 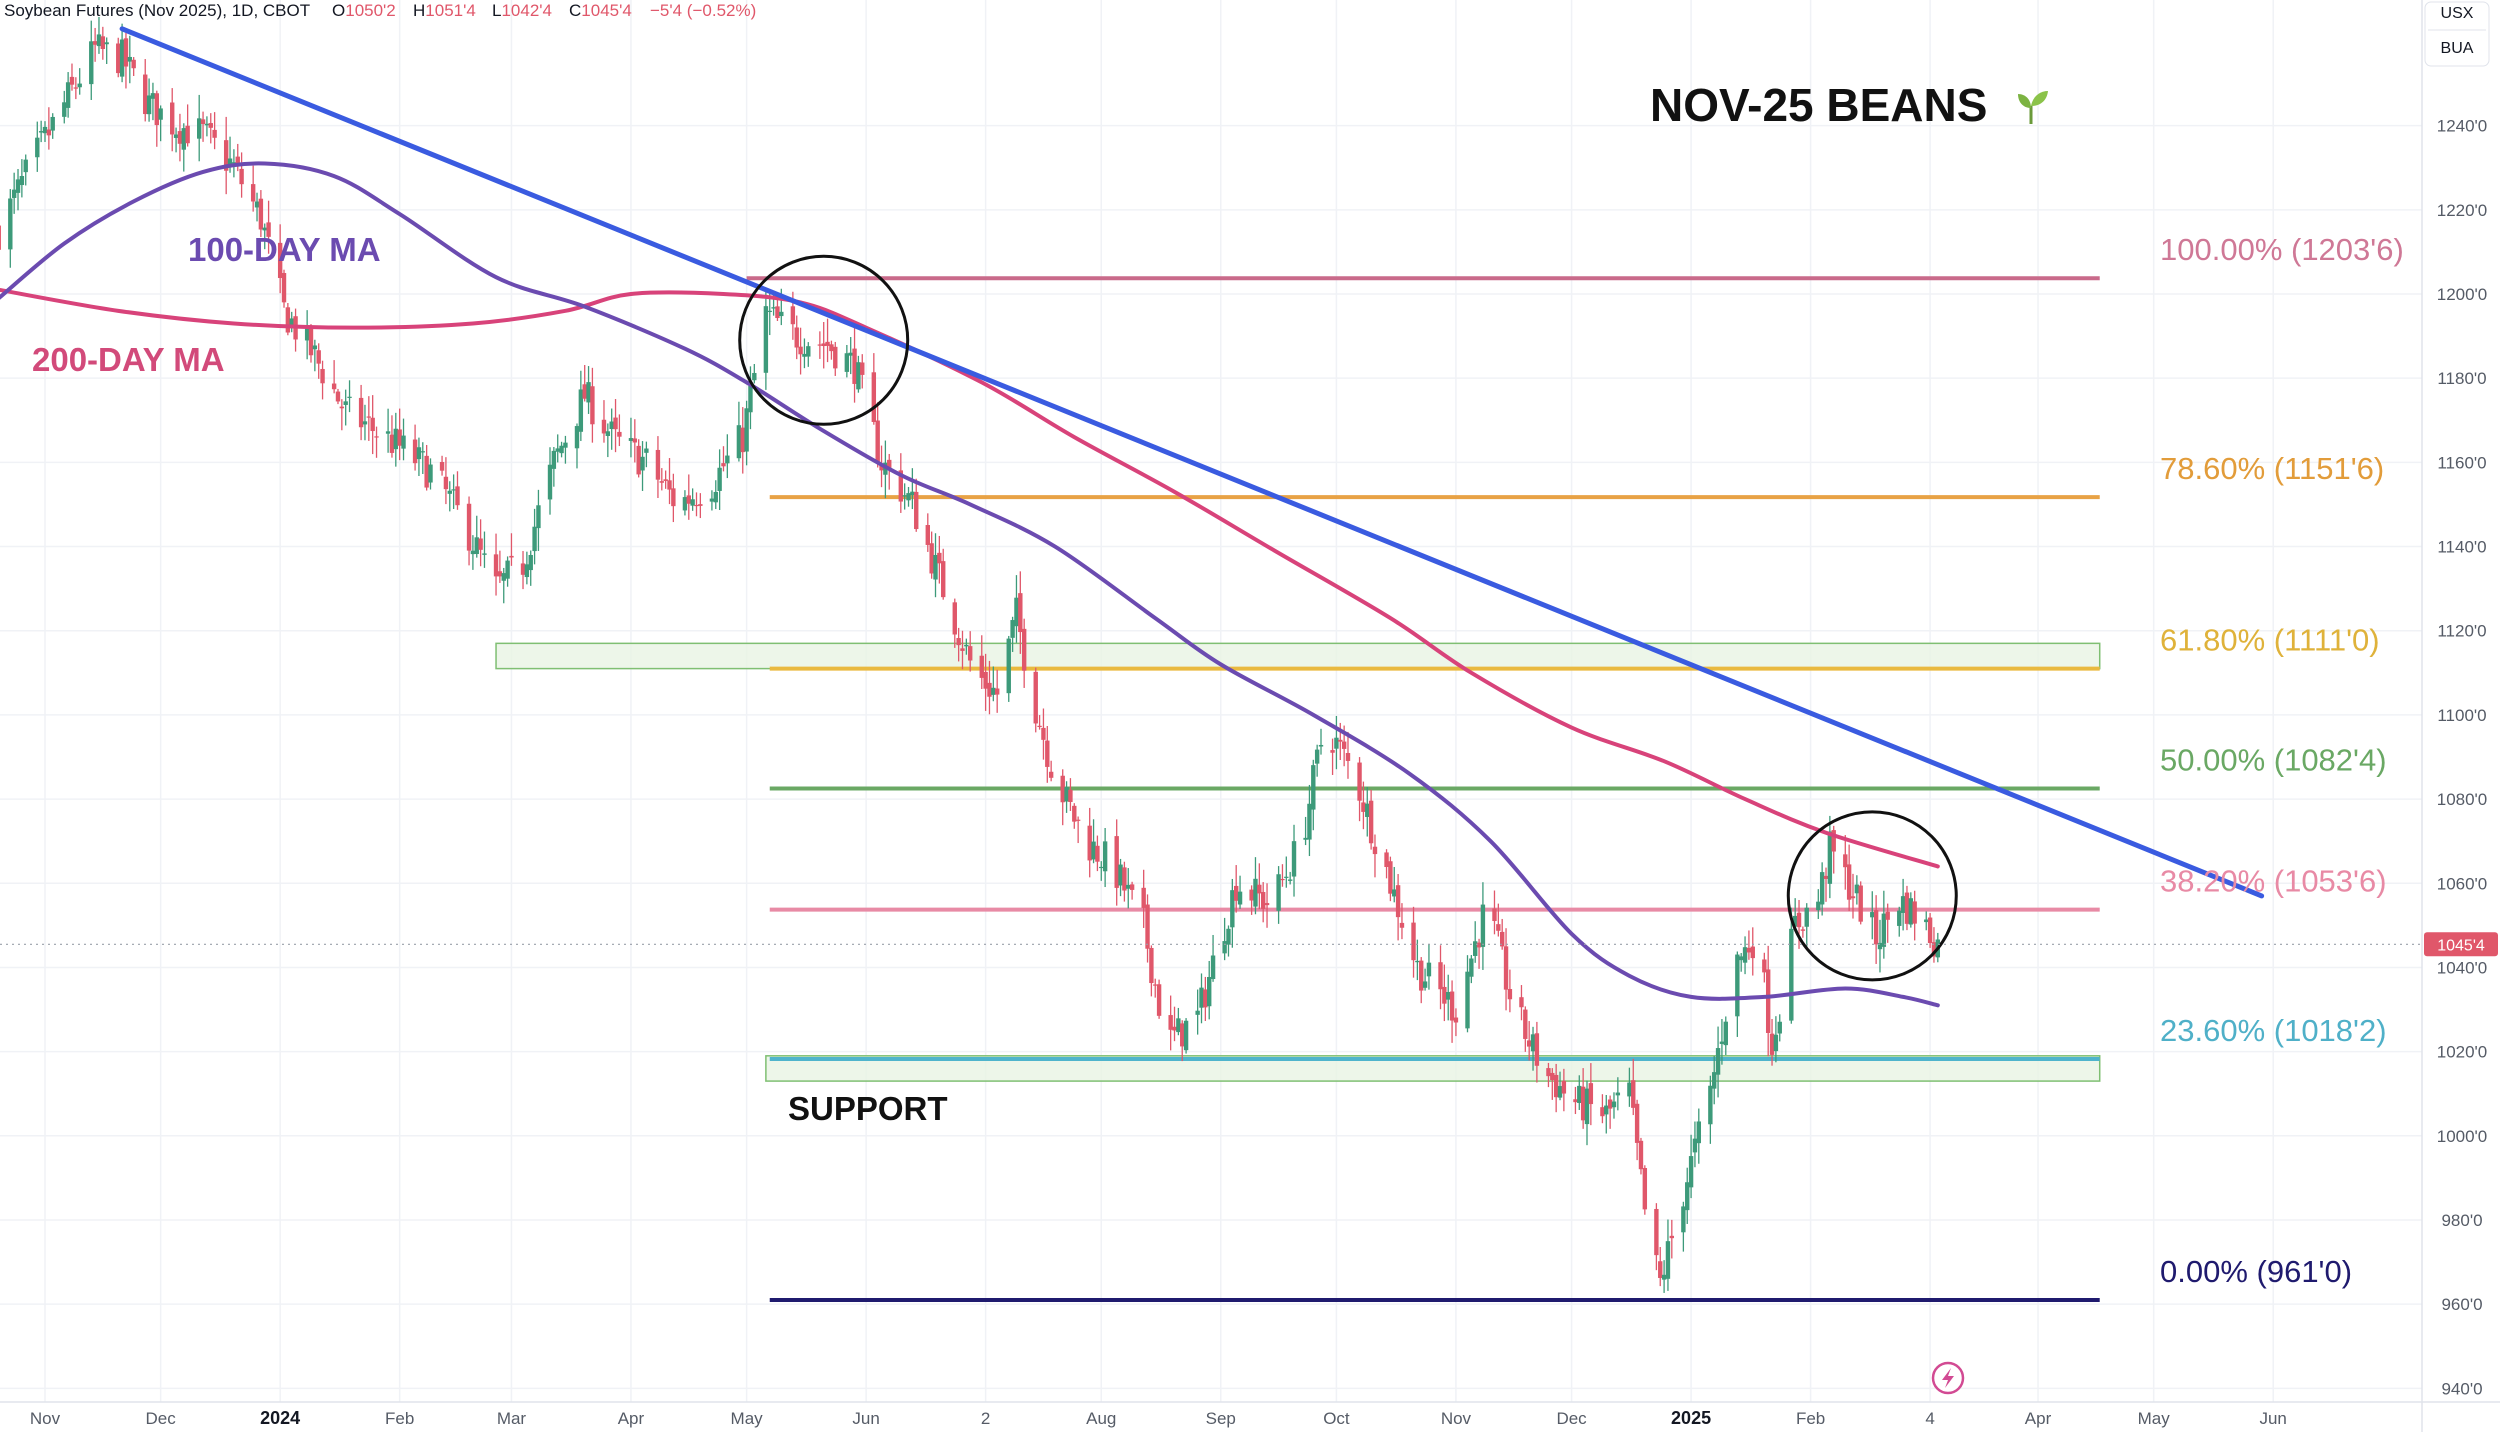 I want to click on price-zone, so click(x=1298, y=656).